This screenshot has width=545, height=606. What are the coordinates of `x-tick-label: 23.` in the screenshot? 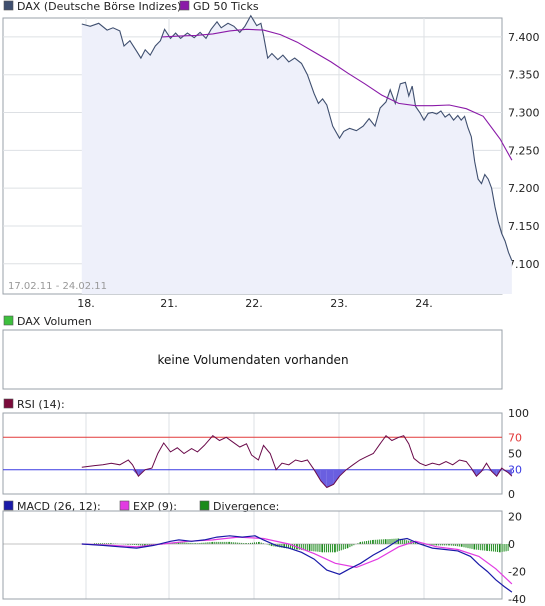 It's located at (339, 303).